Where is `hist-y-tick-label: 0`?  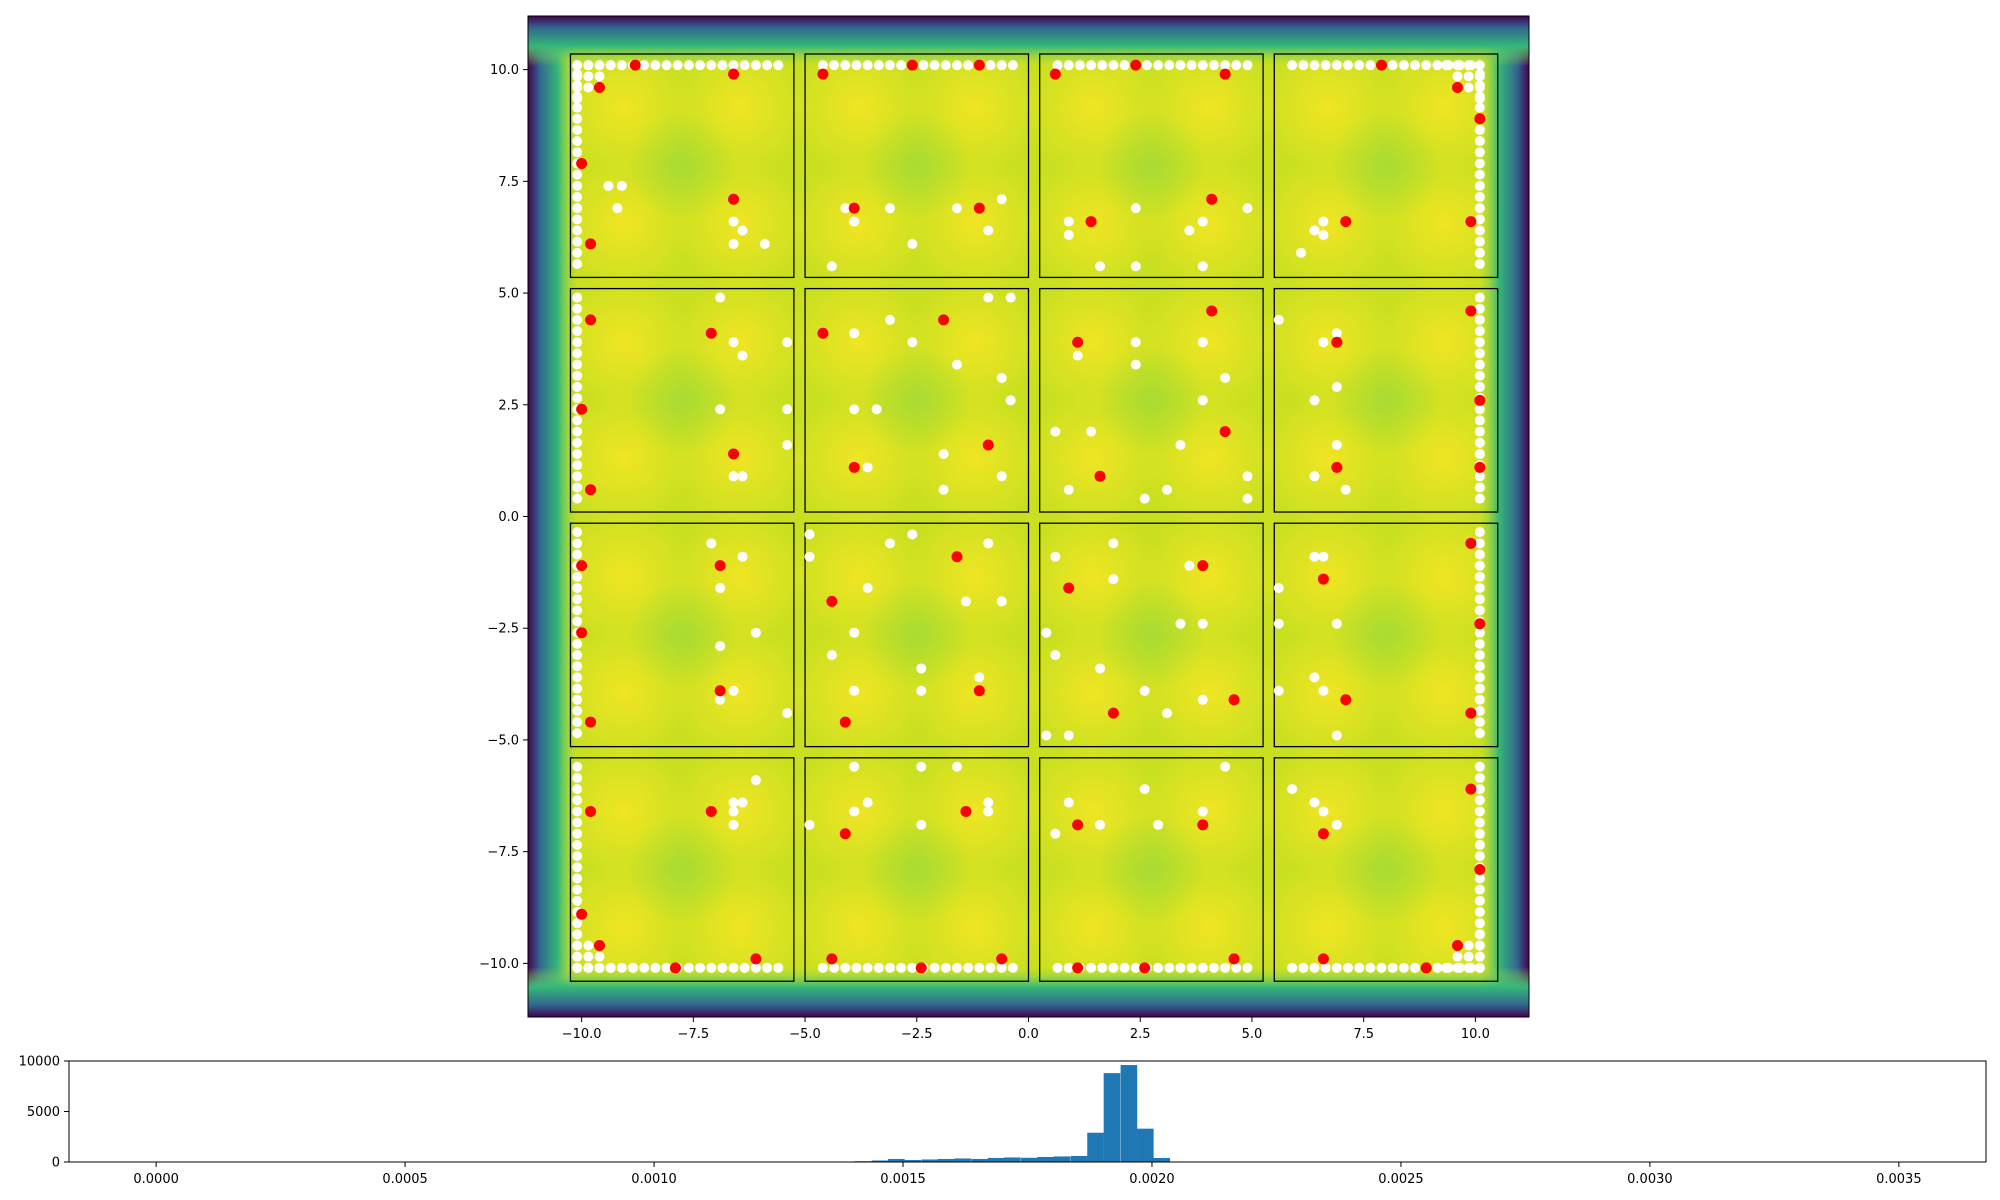 hist-y-tick-label: 0 is located at coordinates (56, 1163).